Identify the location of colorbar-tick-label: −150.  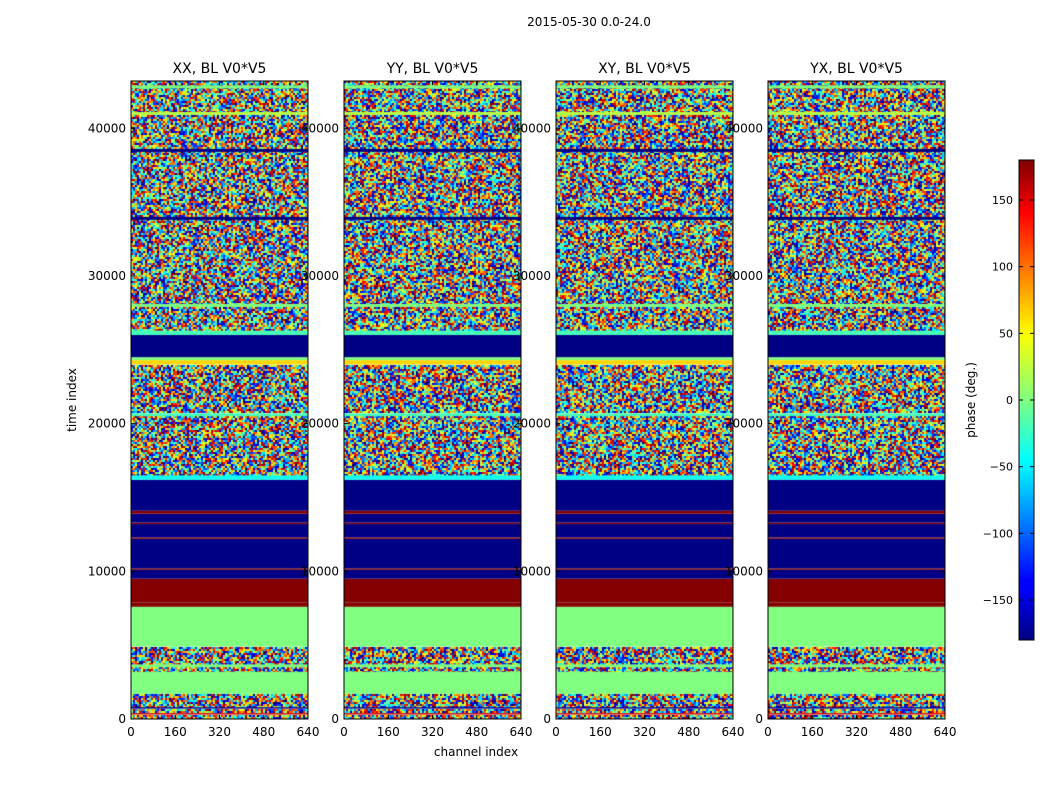
(998, 600).